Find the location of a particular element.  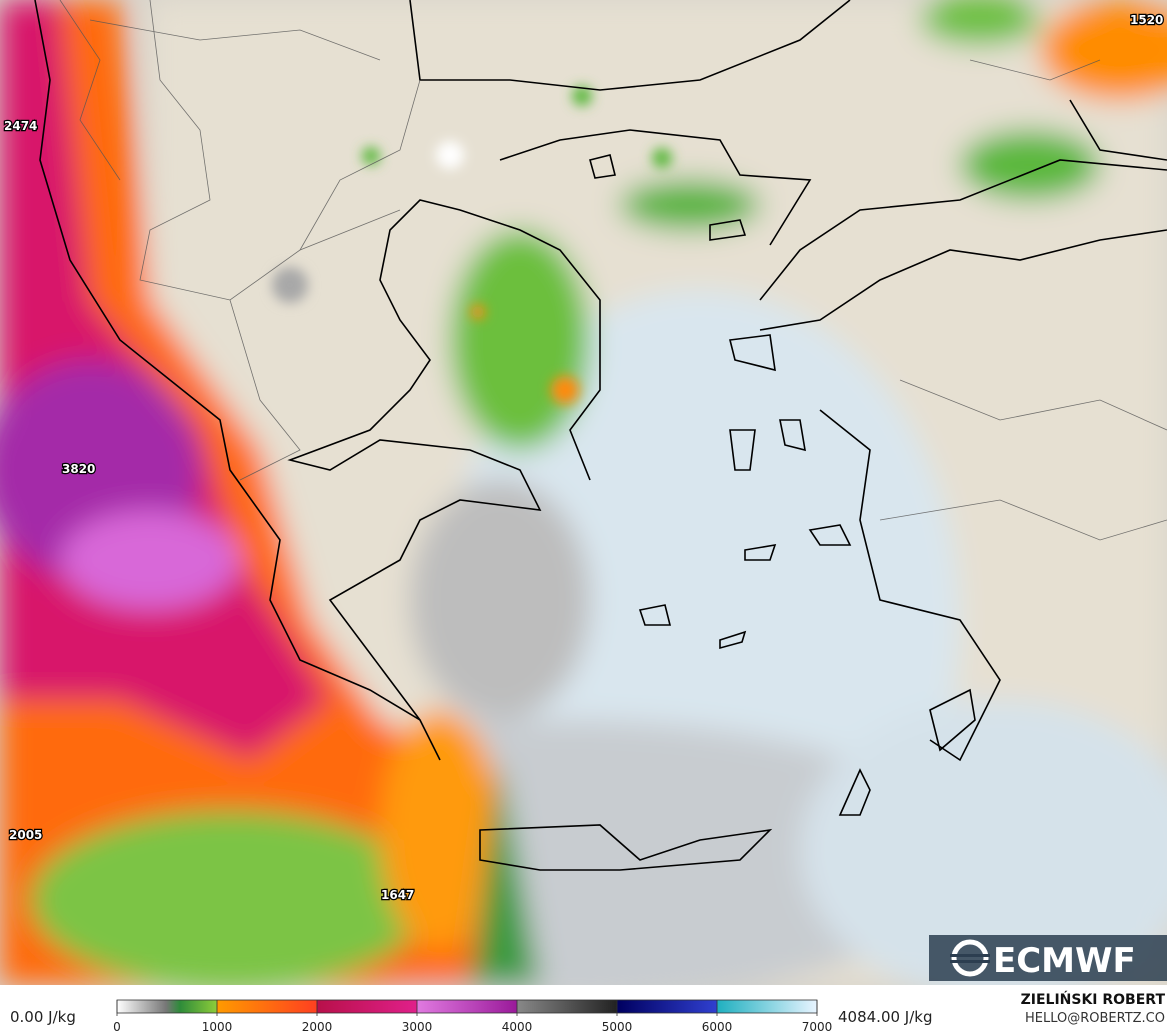

credit-contact: HELLO@ROBERTZ.CO is located at coordinates (1095, 1018).